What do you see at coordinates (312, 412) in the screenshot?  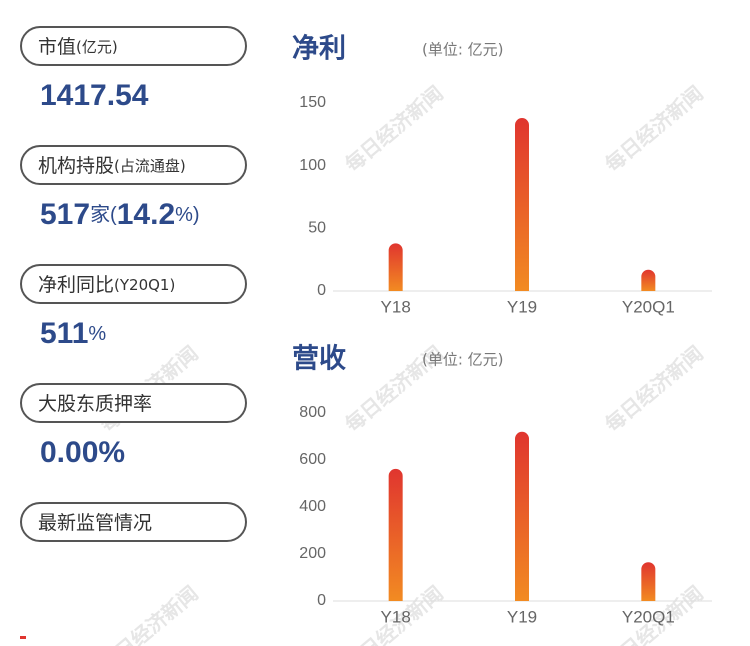 I see `y-tick-label: 800` at bounding box center [312, 412].